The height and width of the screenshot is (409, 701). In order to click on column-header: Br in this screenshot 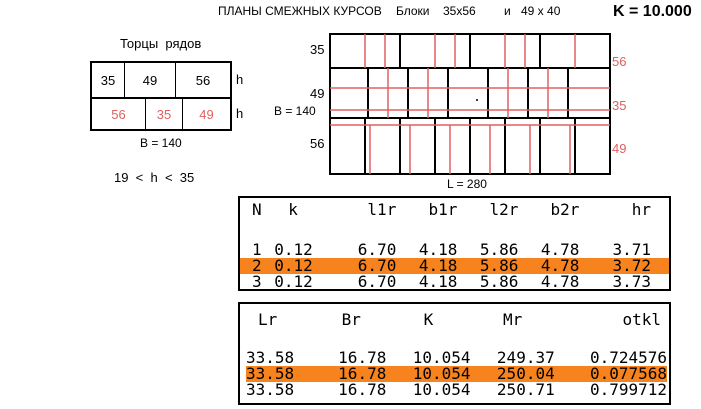, I will do `click(351, 319)`.